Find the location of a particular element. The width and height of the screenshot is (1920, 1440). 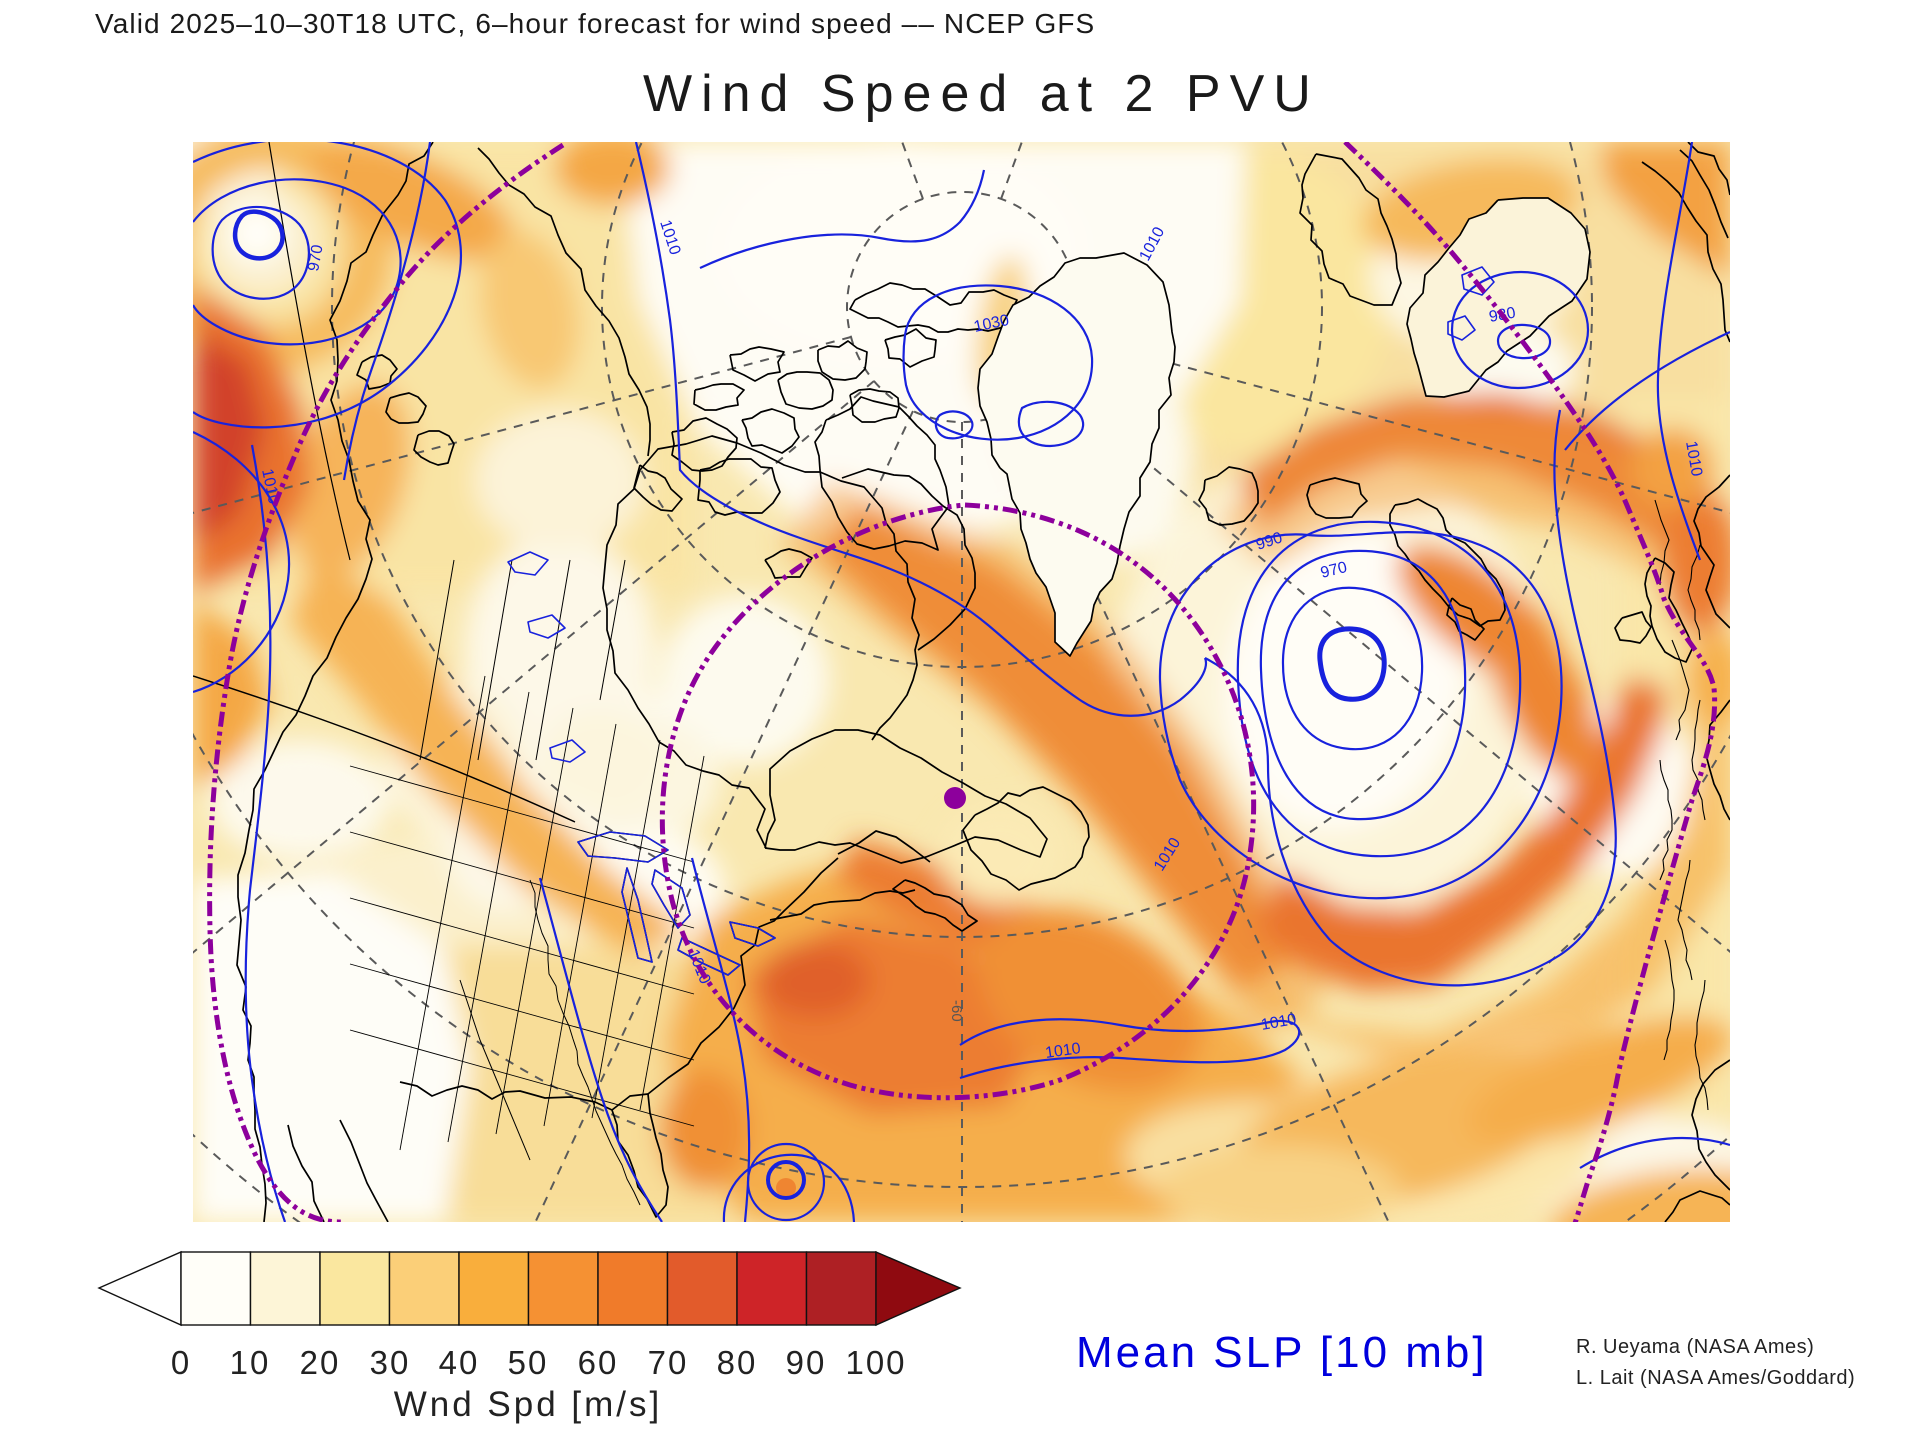

svg-text: 90 is located at coordinates (806, 1362).